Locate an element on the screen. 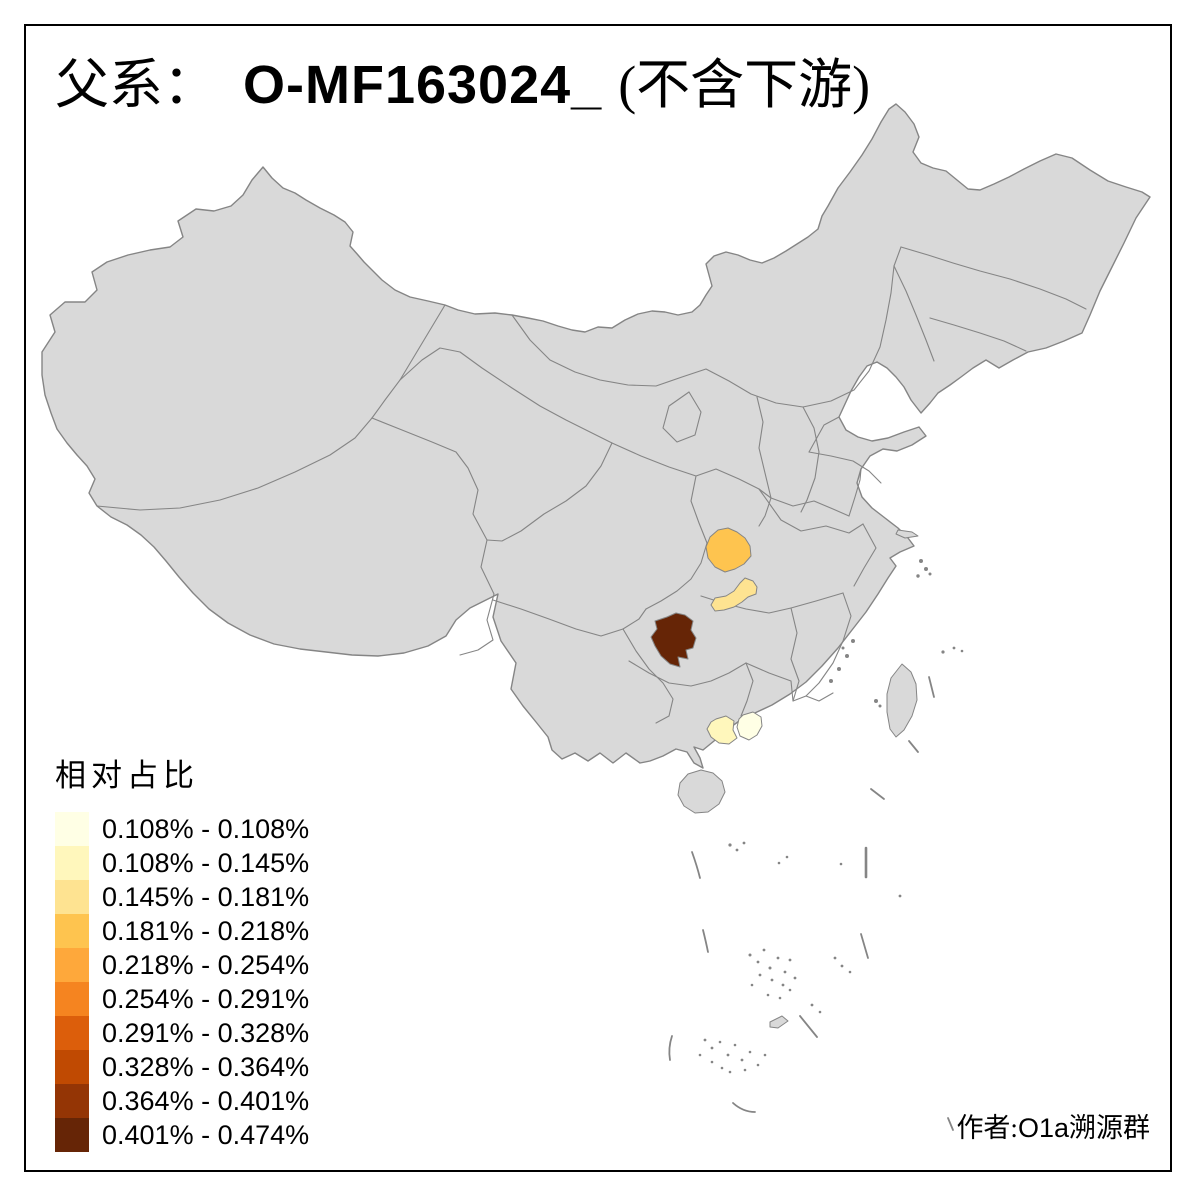 Image resolution: width=1200 pixels, height=1200 pixels. legend-row: 0.328% - 0.364% is located at coordinates (182, 1067).